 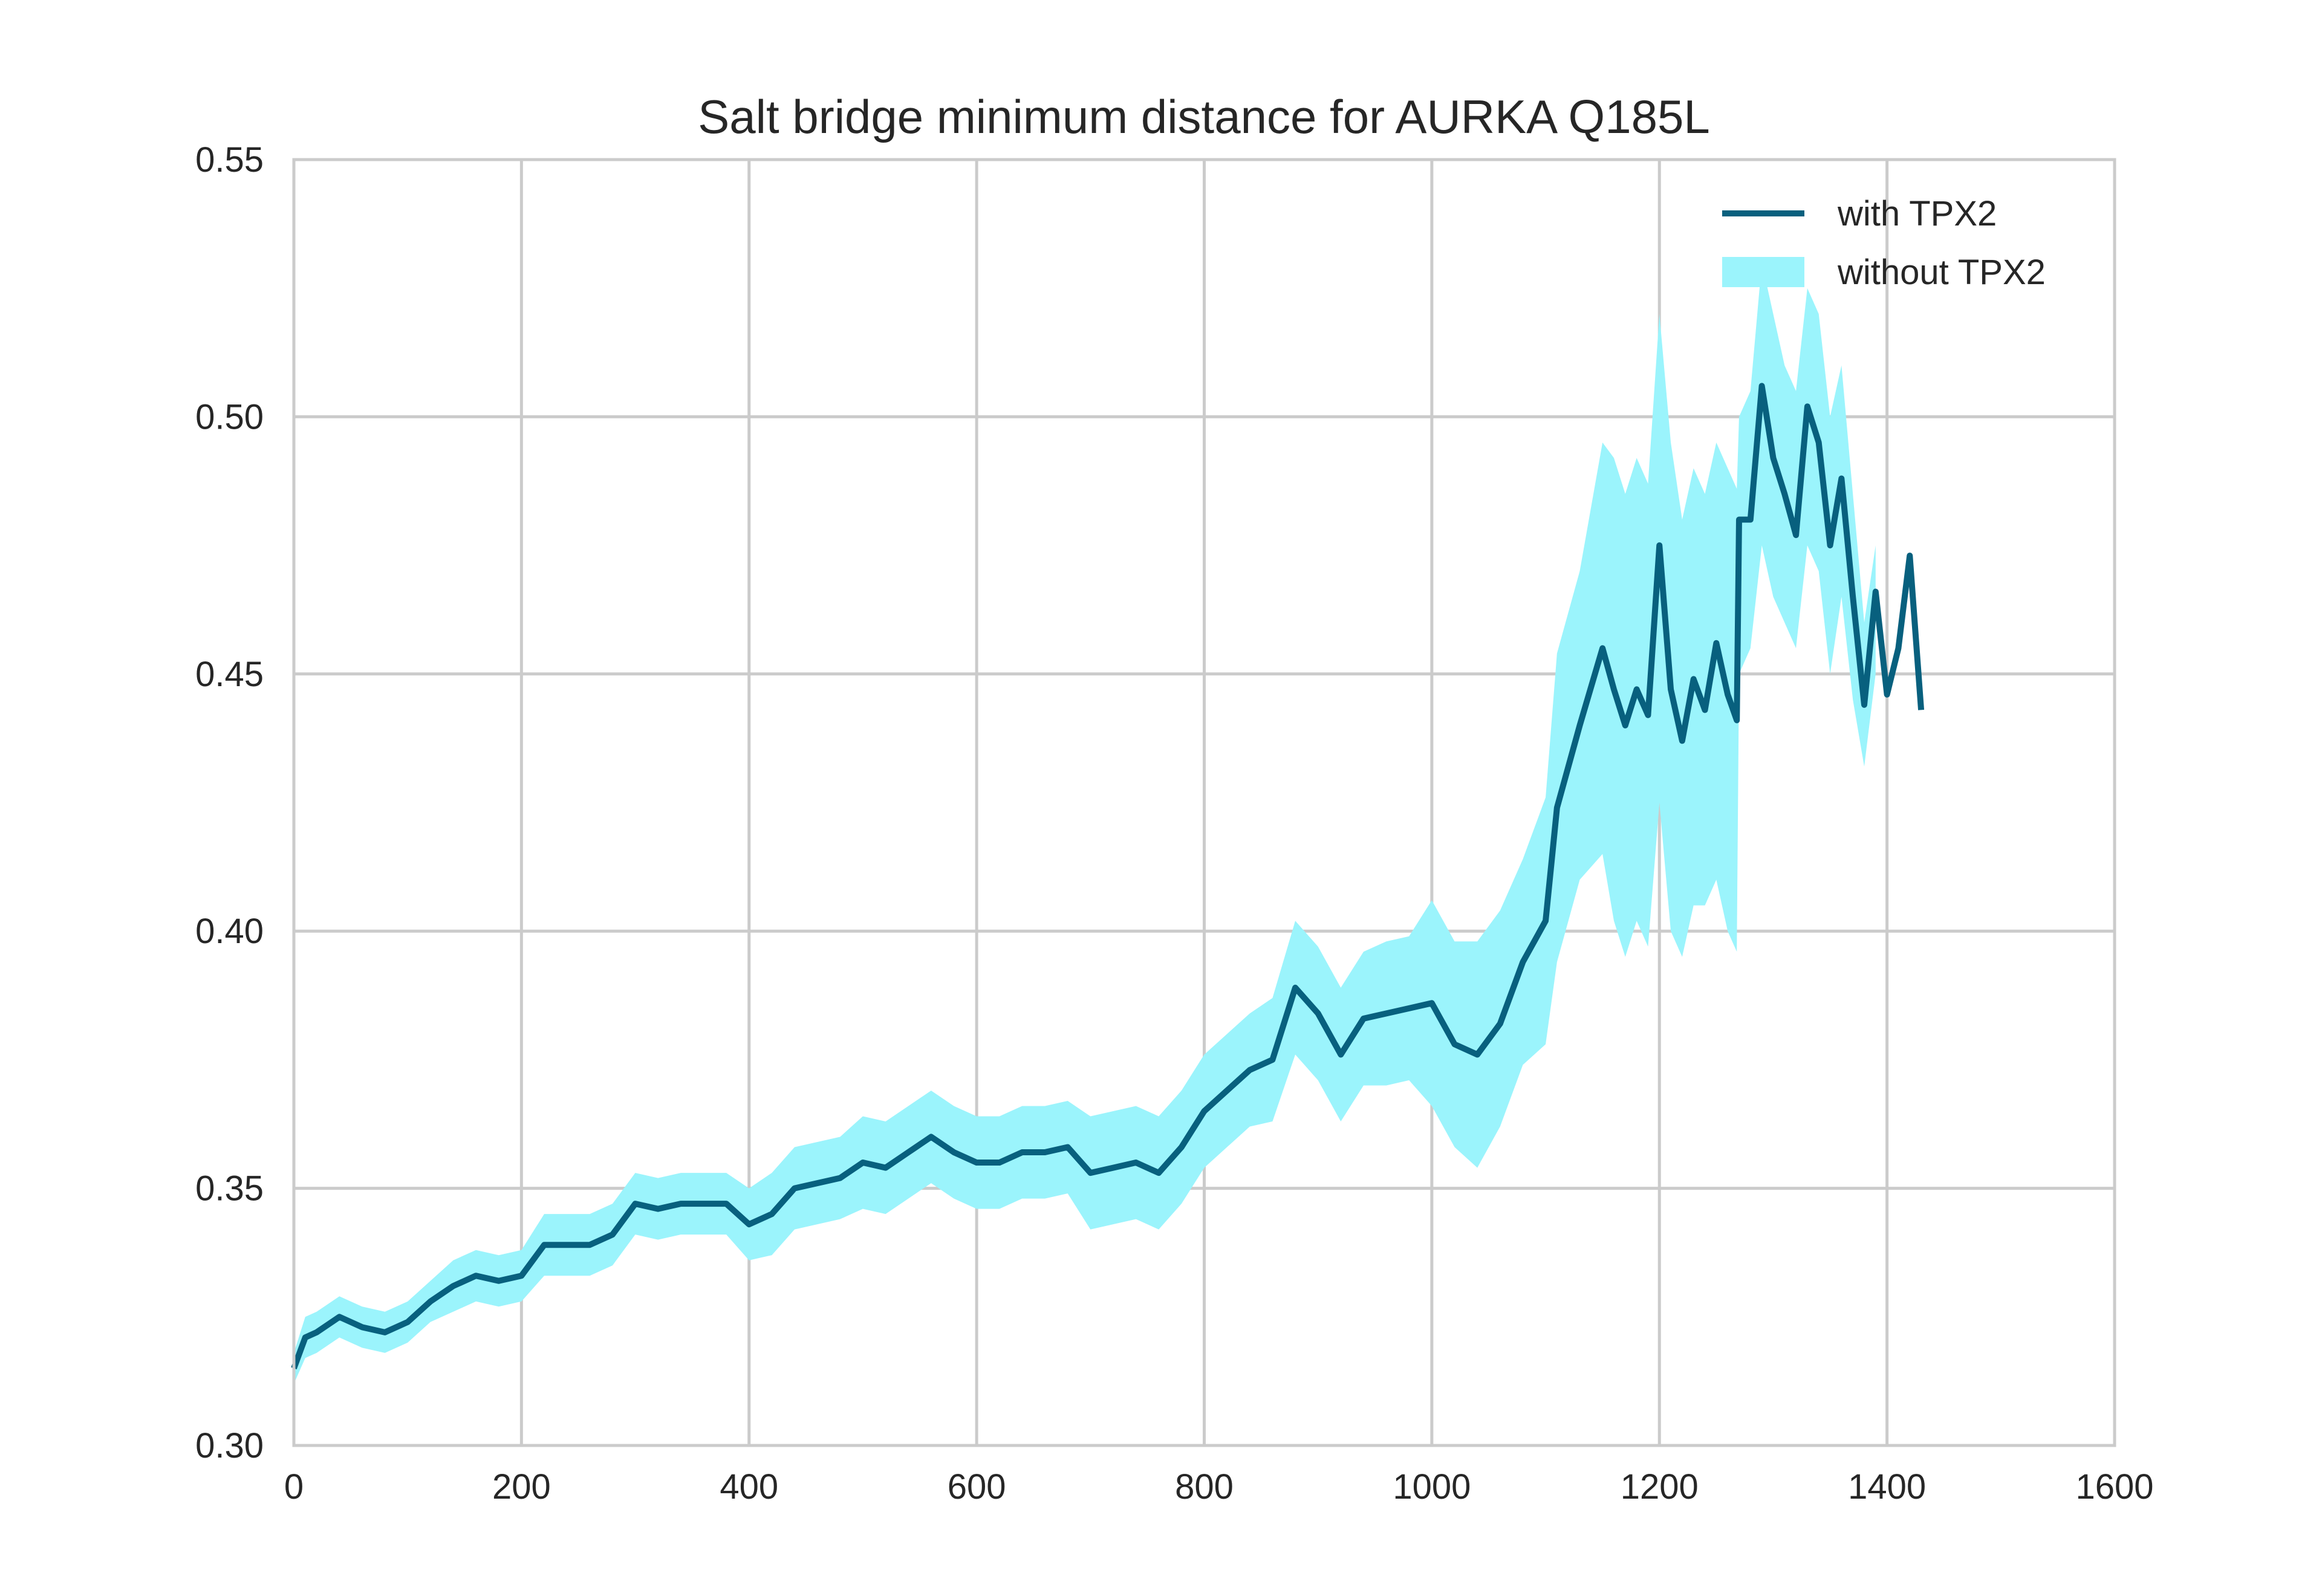 What do you see at coordinates (294, 1487) in the screenshot?
I see `x-tick-label: 0` at bounding box center [294, 1487].